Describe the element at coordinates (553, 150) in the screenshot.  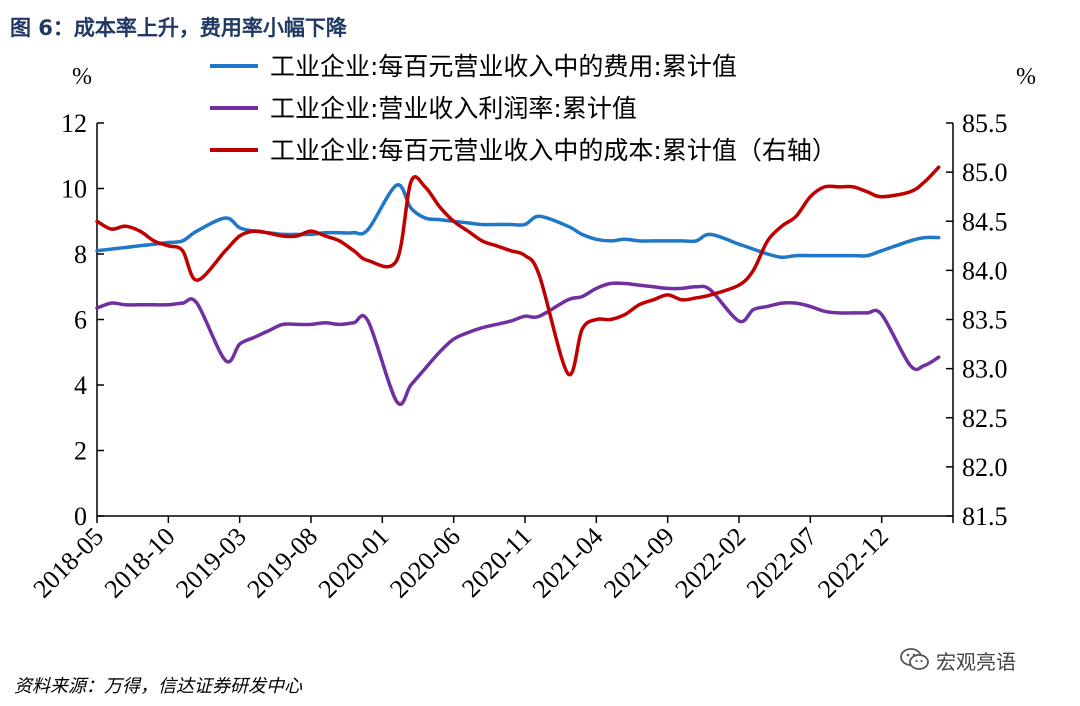
I see `legend-label-3: 工业企业:每百元营业收入中的成本:累计值（右轴）` at that location.